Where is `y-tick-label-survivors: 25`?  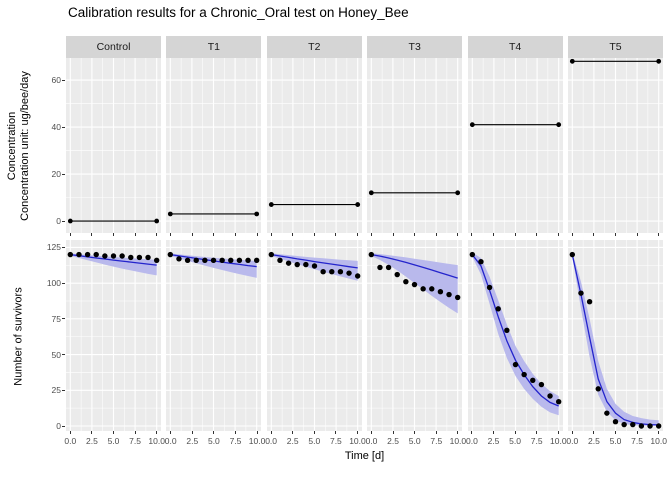
y-tick-label-survivors: 25 is located at coordinates (56, 390).